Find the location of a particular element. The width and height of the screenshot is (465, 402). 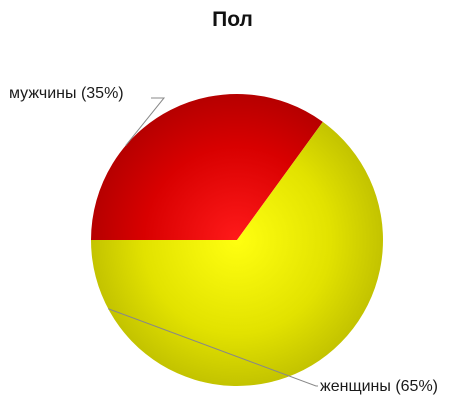

chart-title: Пол is located at coordinates (232, 19).